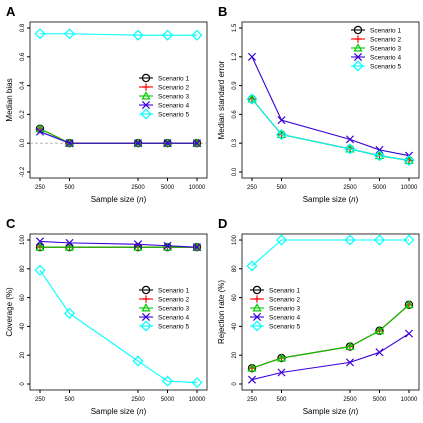  What do you see at coordinates (331, 411) in the screenshot?
I see `x-axis-title: Sample size (n)` at bounding box center [331, 411].